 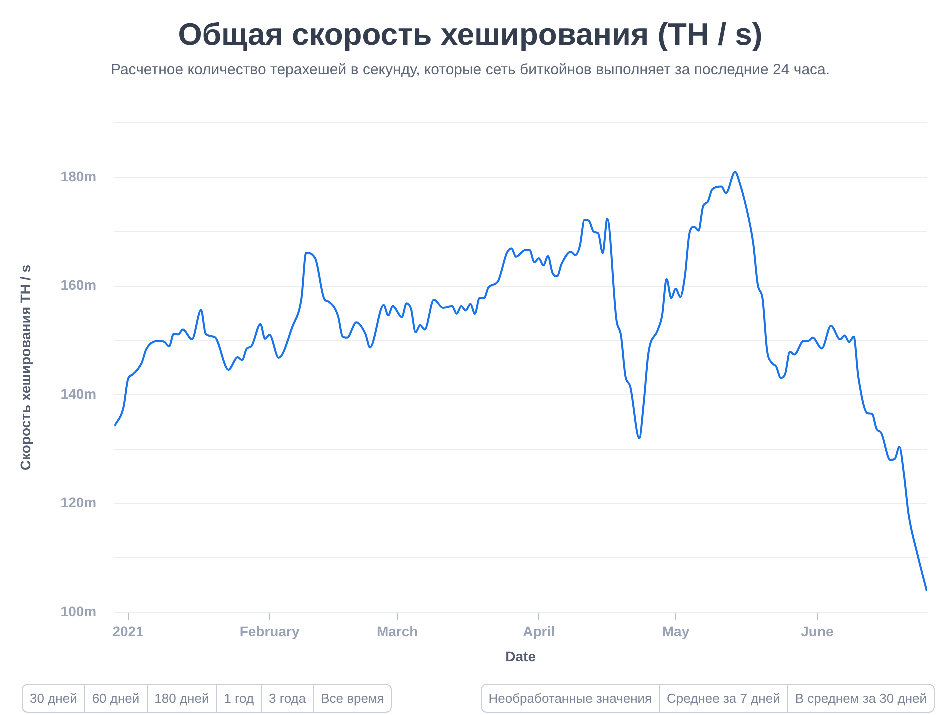 What do you see at coordinates (470, 34) in the screenshot?
I see `chart-title: Общая скорость хеширования (TH / s)` at bounding box center [470, 34].